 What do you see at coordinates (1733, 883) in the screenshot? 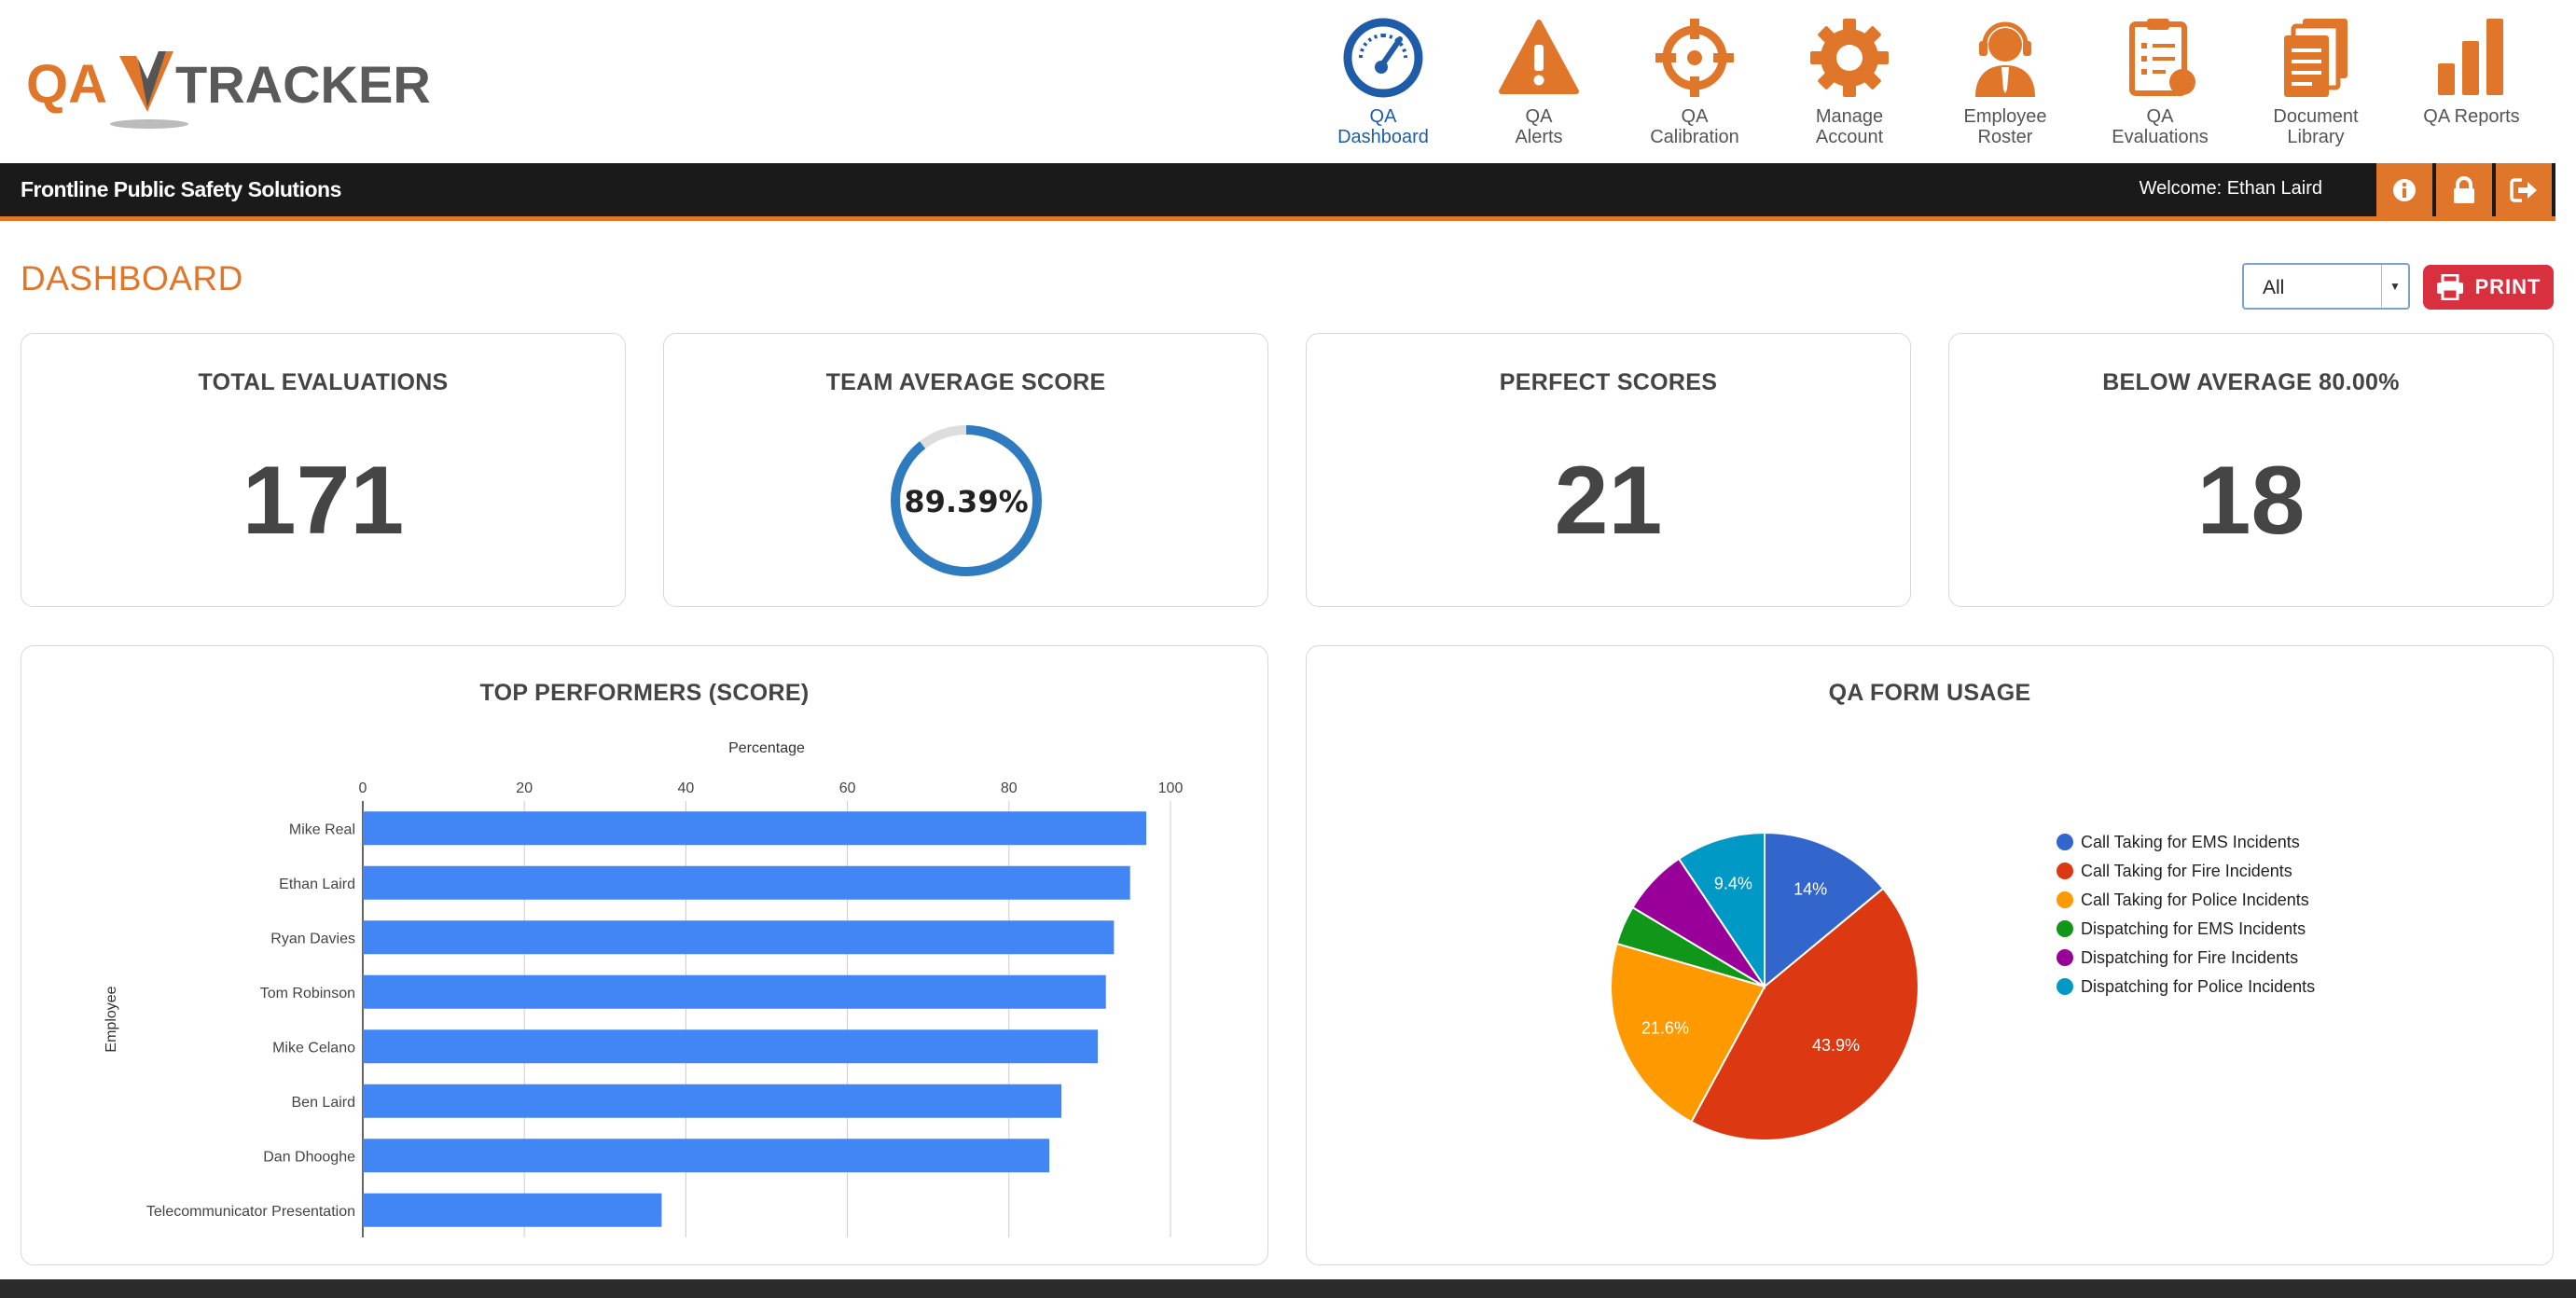
I see `slice-label: 9.4%` at bounding box center [1733, 883].